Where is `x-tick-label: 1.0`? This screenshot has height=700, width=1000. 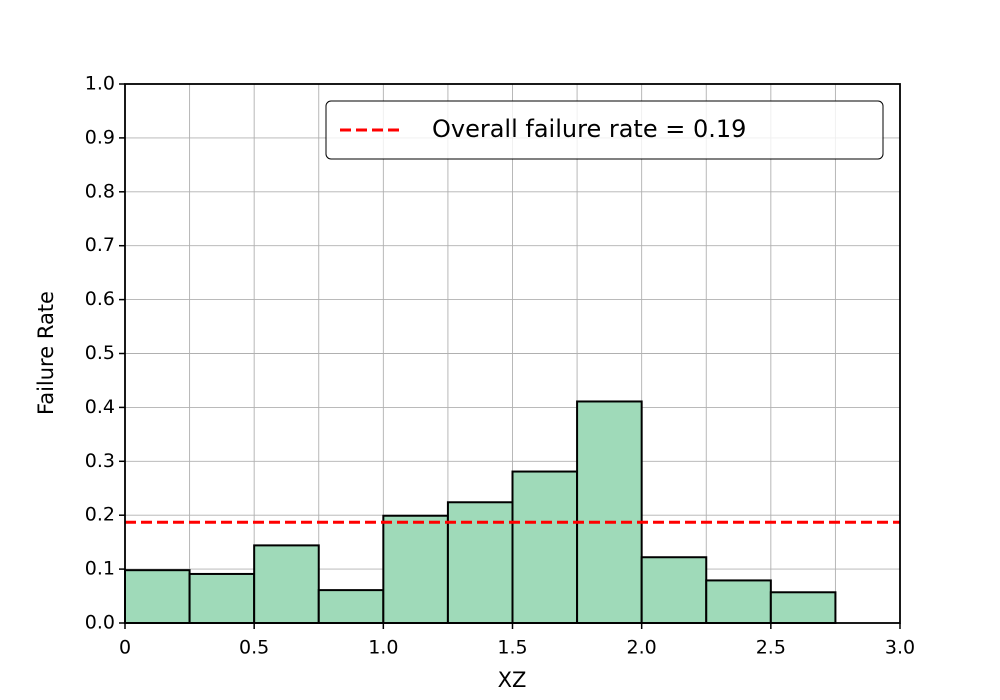 x-tick-label: 1.0 is located at coordinates (383, 648).